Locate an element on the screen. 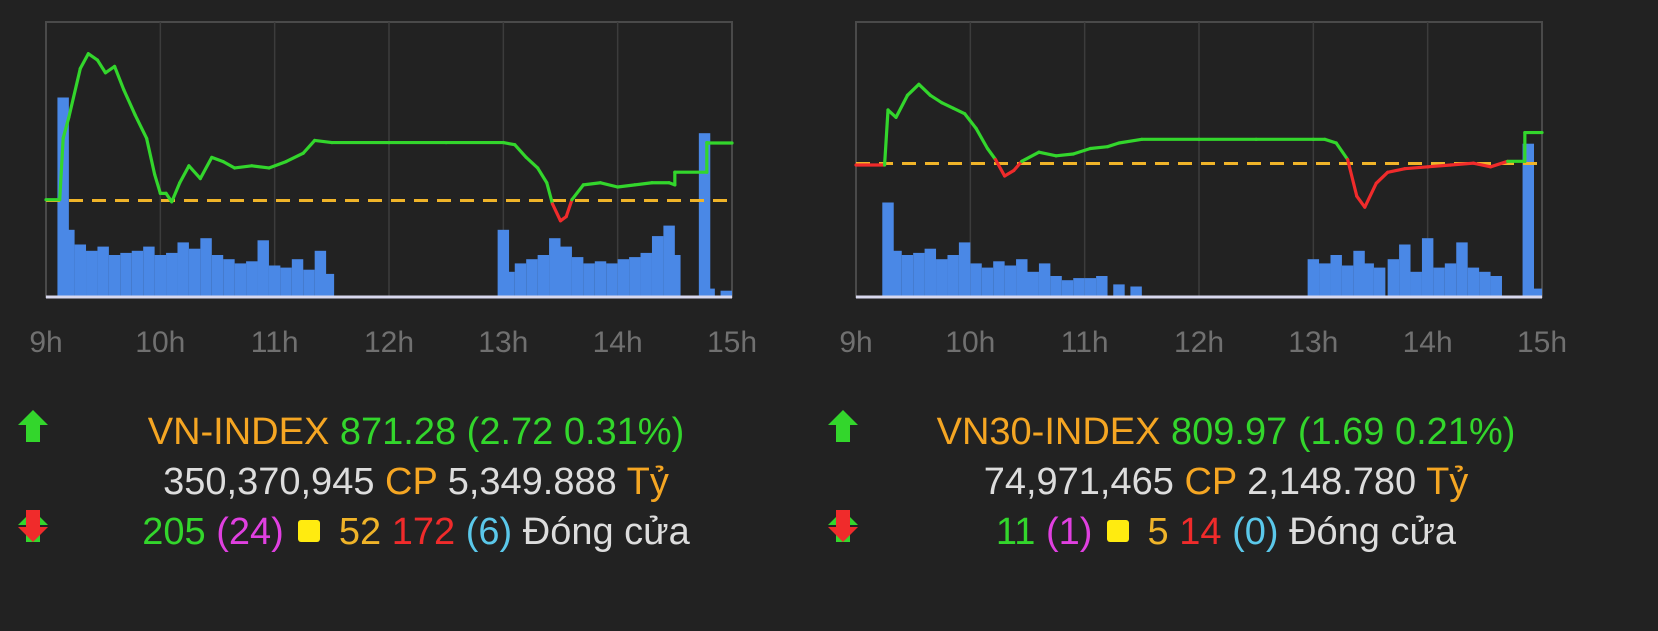  x-tick-label: 11h is located at coordinates (1085, 342).